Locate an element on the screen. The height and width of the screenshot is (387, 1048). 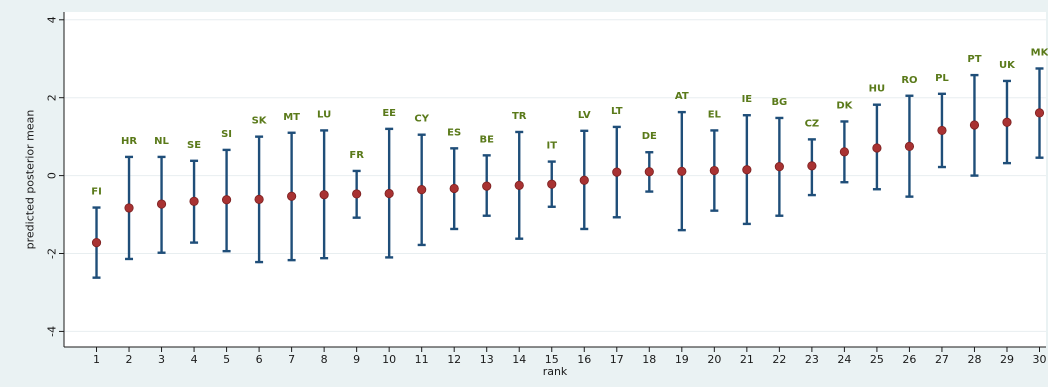
x-tick-label: 30 is located at coordinates (1039, 359).